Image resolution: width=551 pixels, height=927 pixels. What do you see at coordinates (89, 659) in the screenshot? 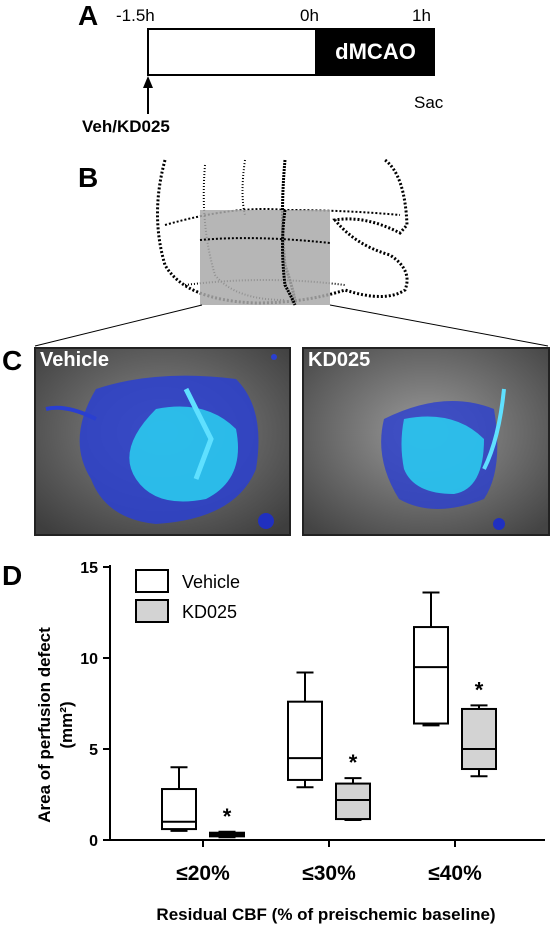
I see `y-tick-label: 10` at bounding box center [89, 659].